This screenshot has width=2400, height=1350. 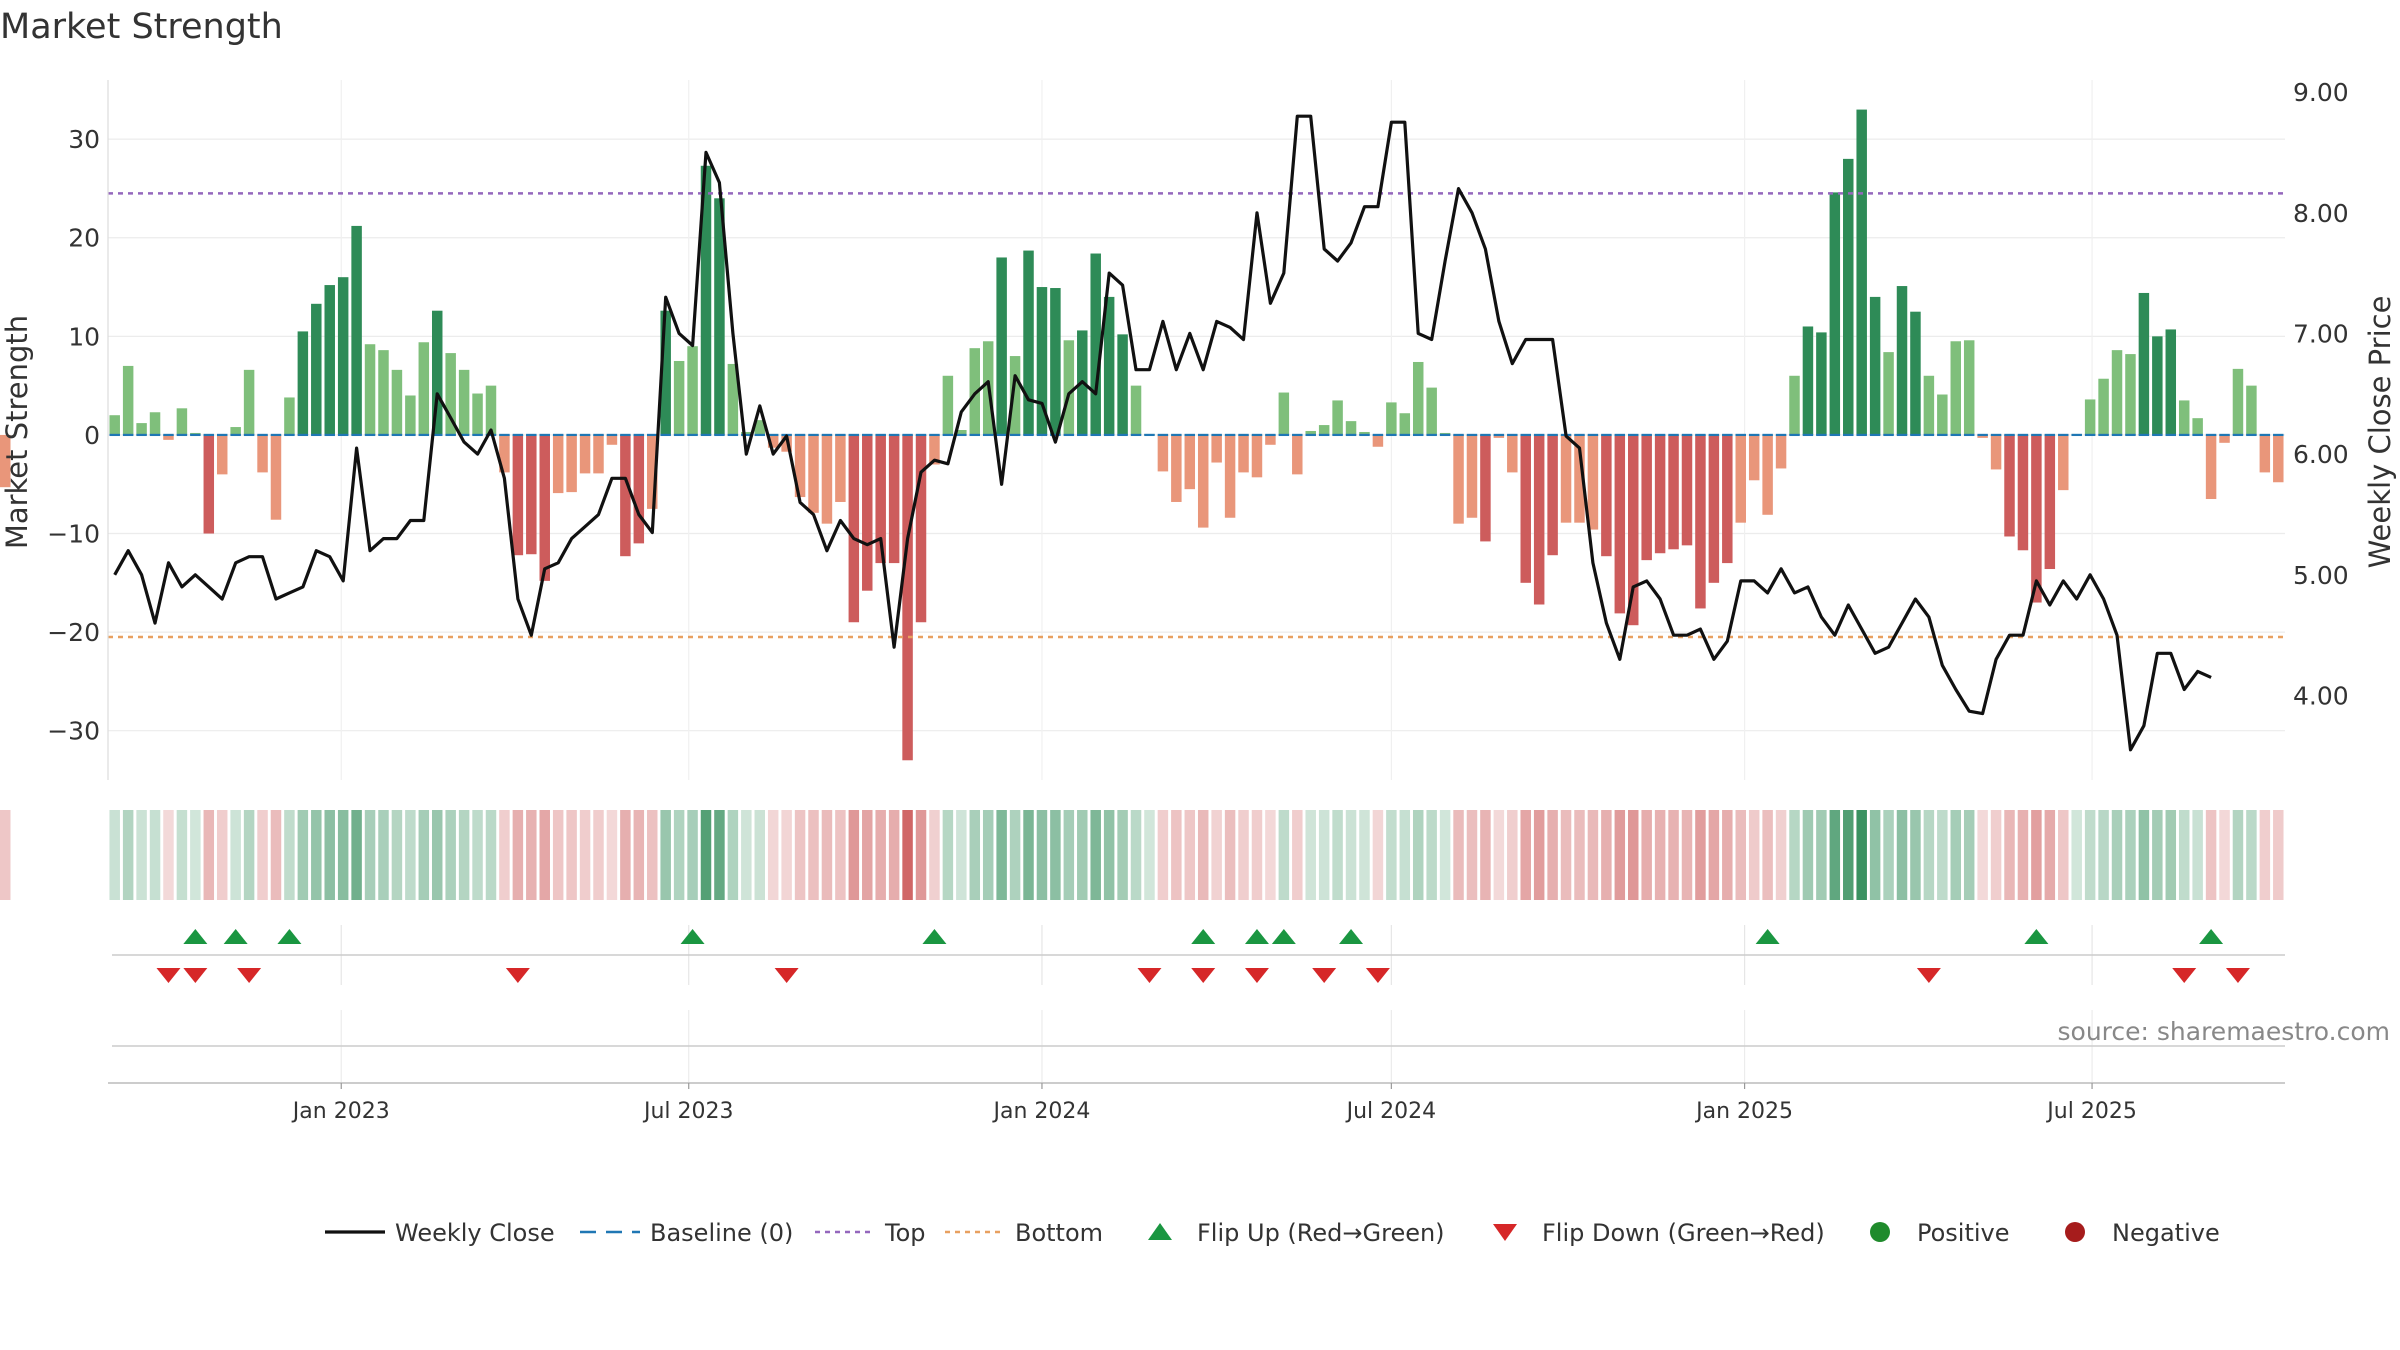 What do you see at coordinates (688, 1111) in the screenshot?
I see `x-tick-label: Jul 2023` at bounding box center [688, 1111].